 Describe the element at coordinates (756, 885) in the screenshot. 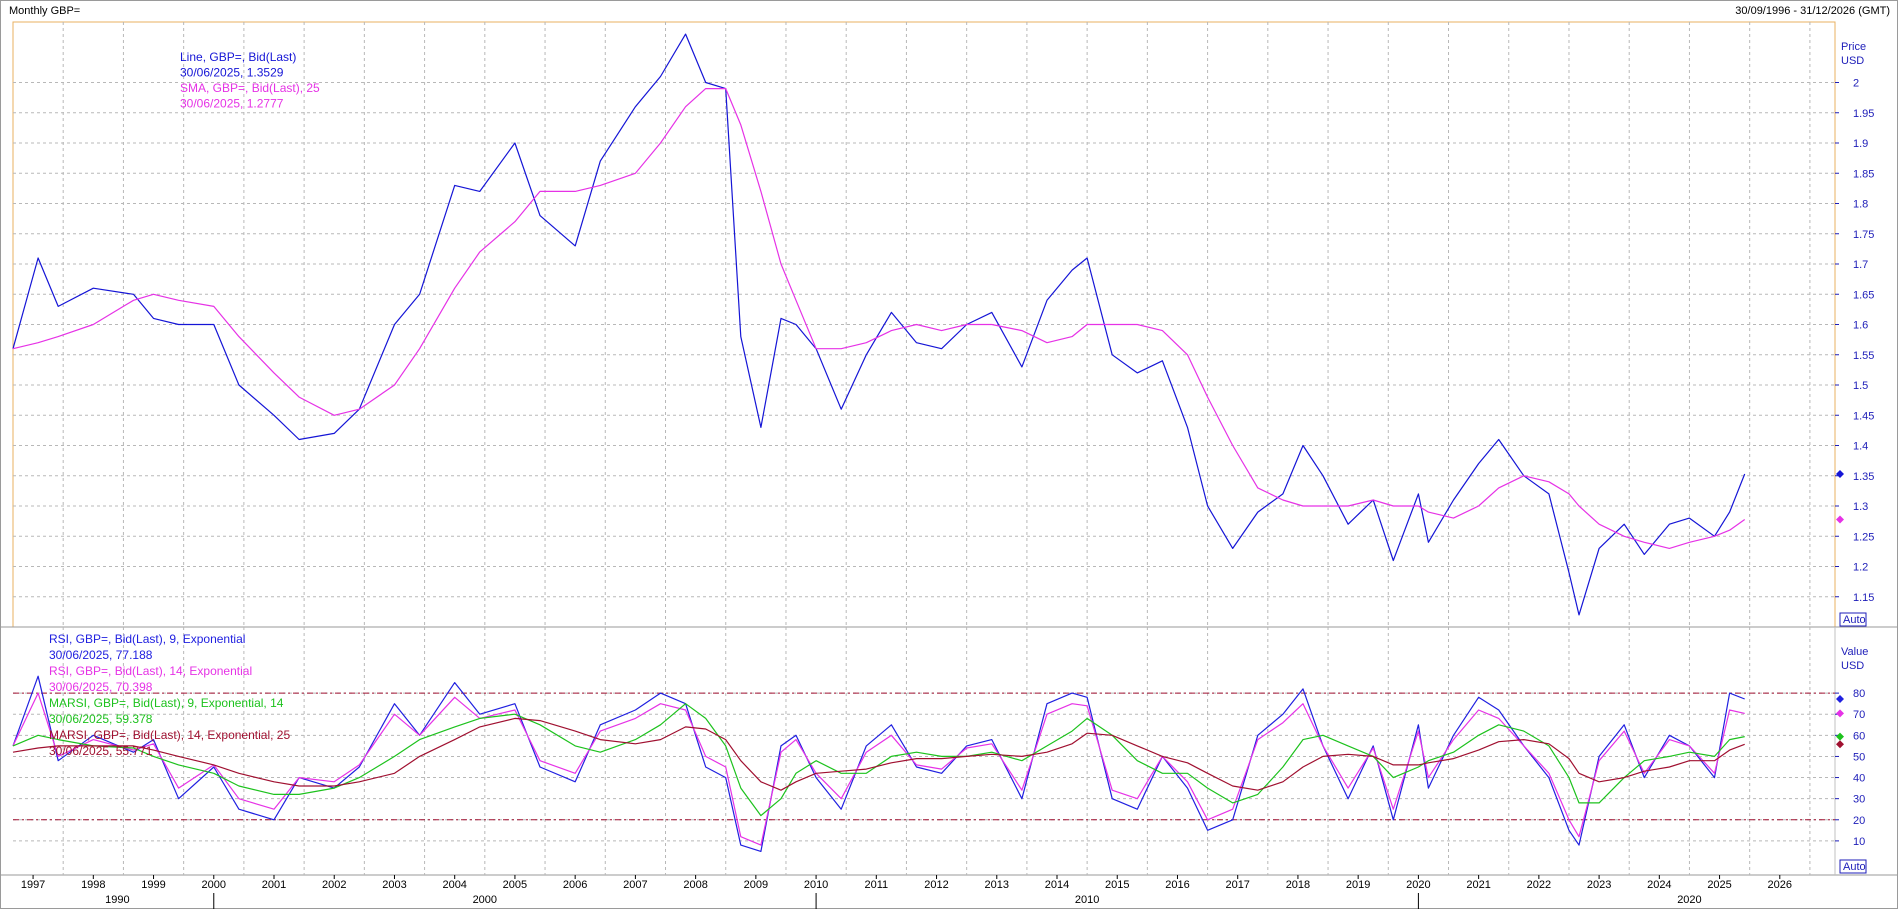

I see `year-label: 2009` at that location.